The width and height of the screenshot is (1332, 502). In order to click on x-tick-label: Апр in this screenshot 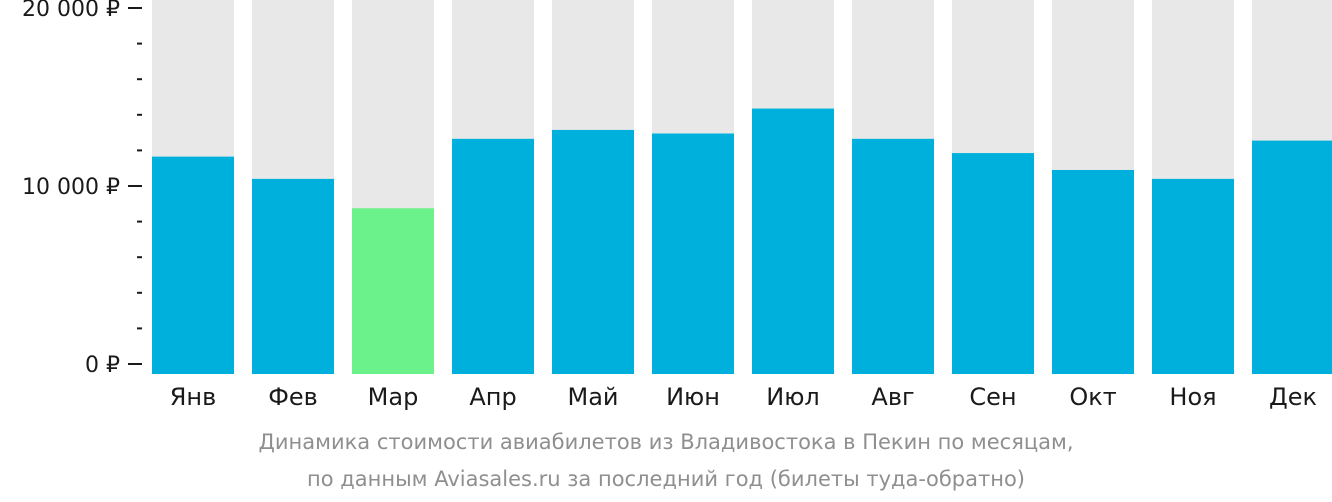, I will do `click(492, 397)`.